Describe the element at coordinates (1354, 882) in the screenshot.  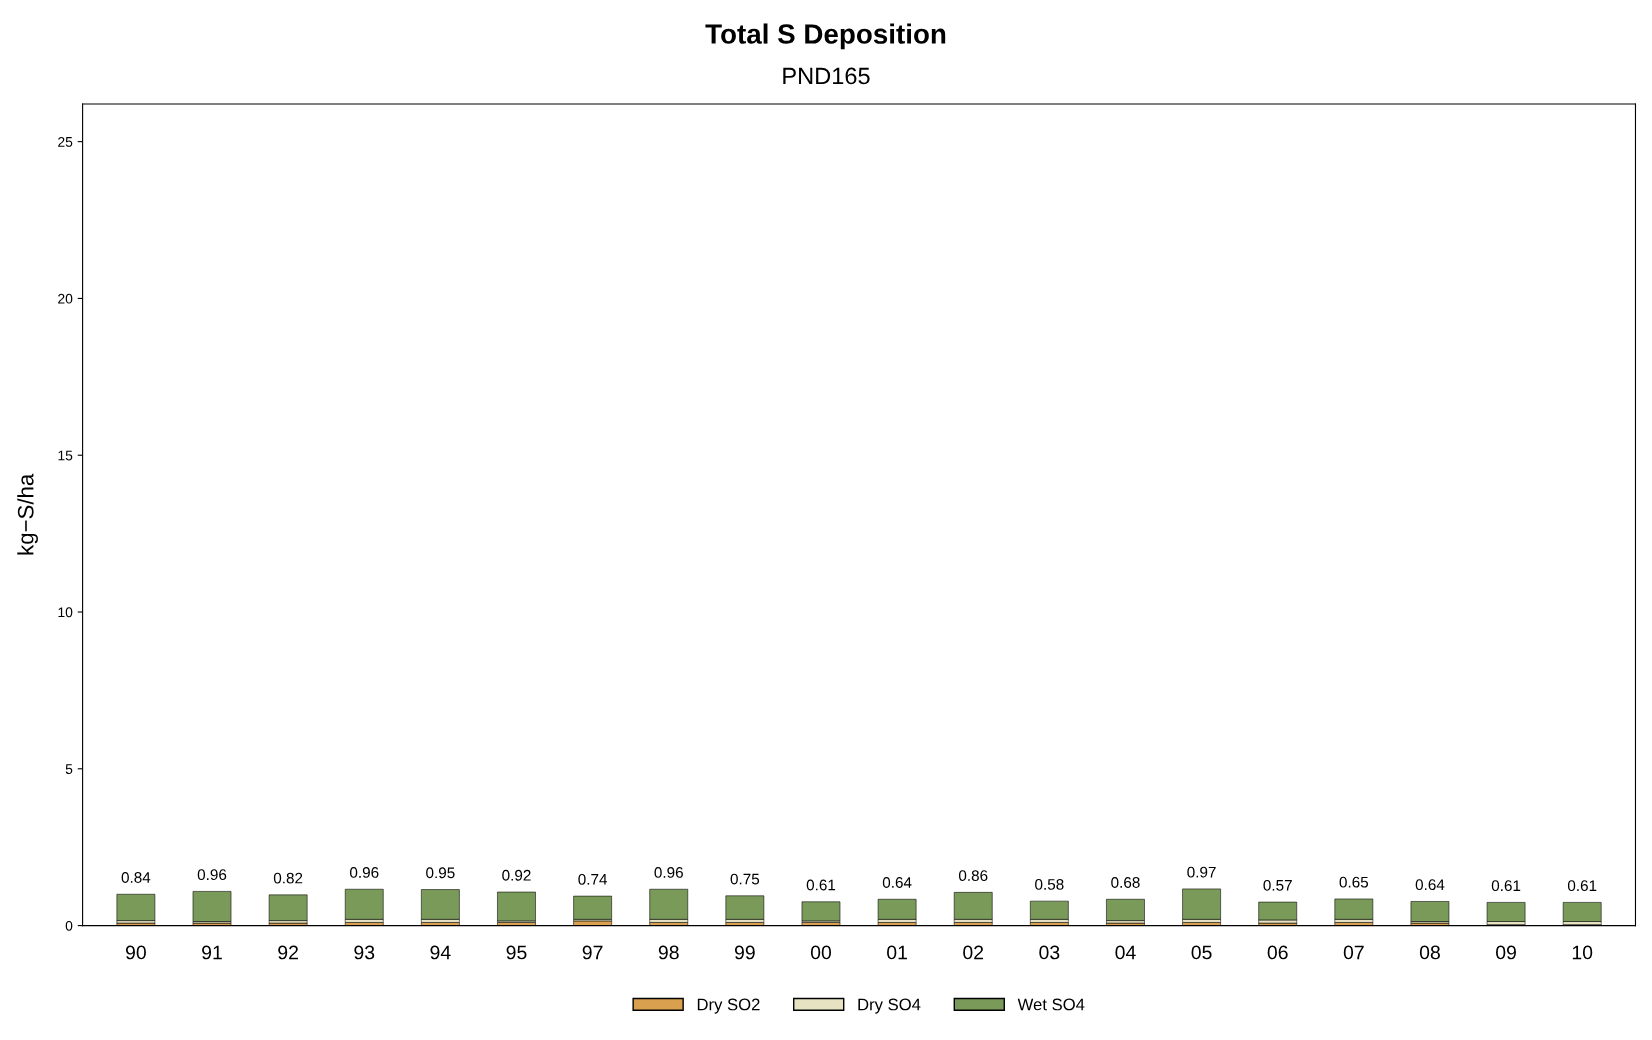
I see `data-label: 0.65` at that location.